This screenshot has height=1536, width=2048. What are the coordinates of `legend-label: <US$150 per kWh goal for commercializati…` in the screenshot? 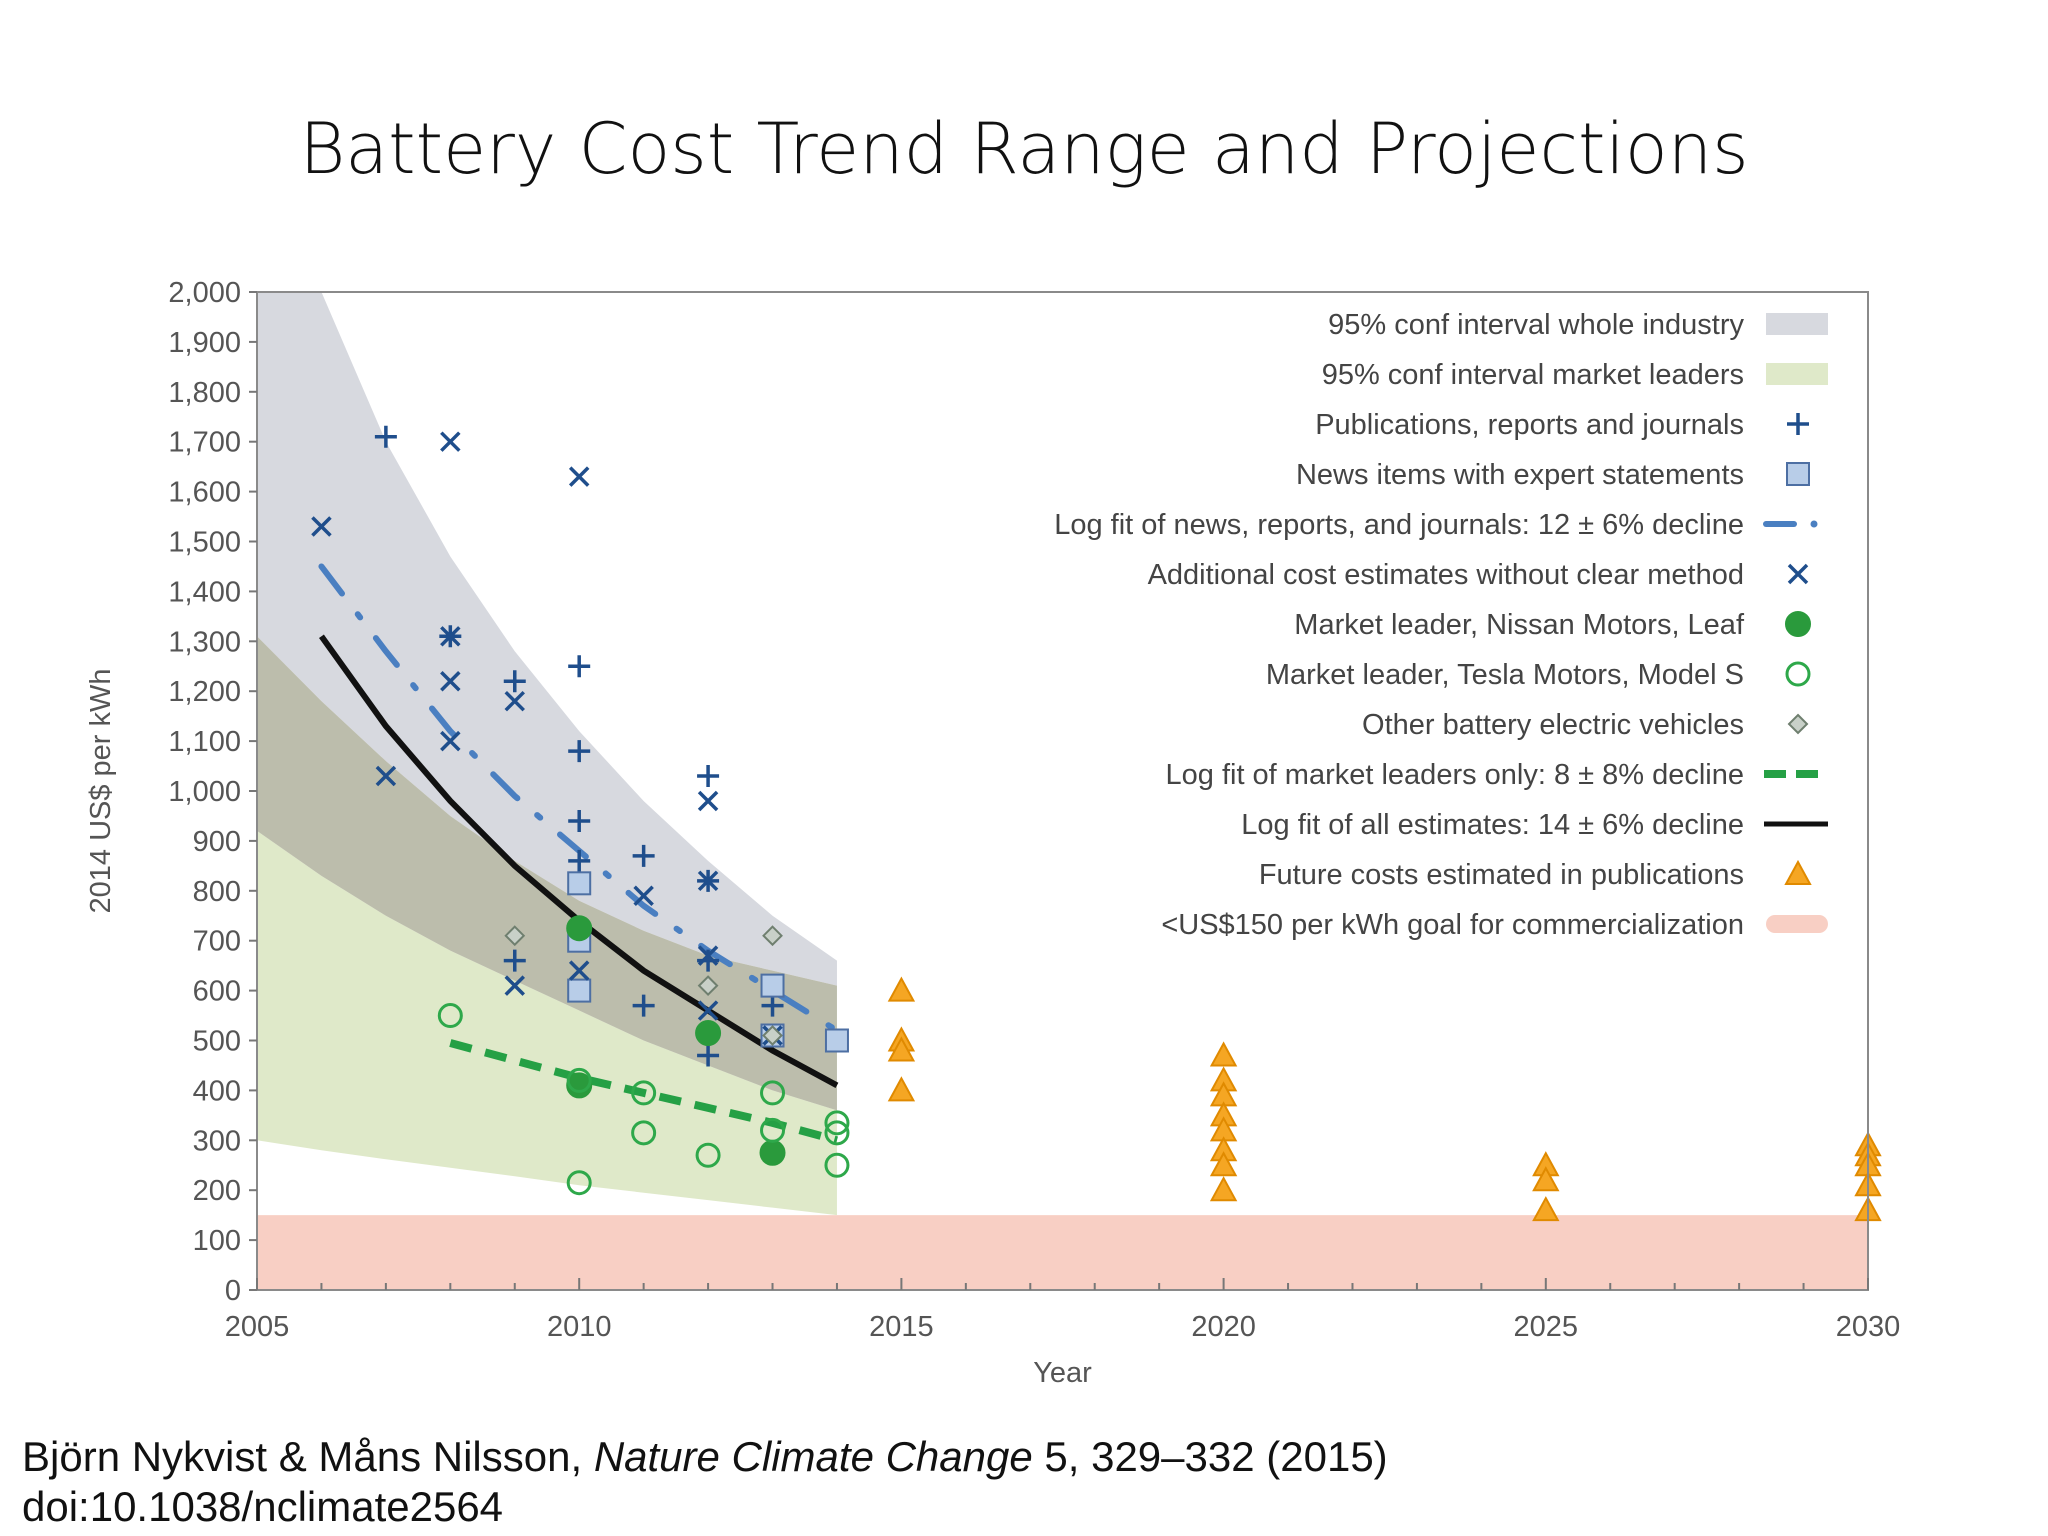 It's located at (1452, 925).